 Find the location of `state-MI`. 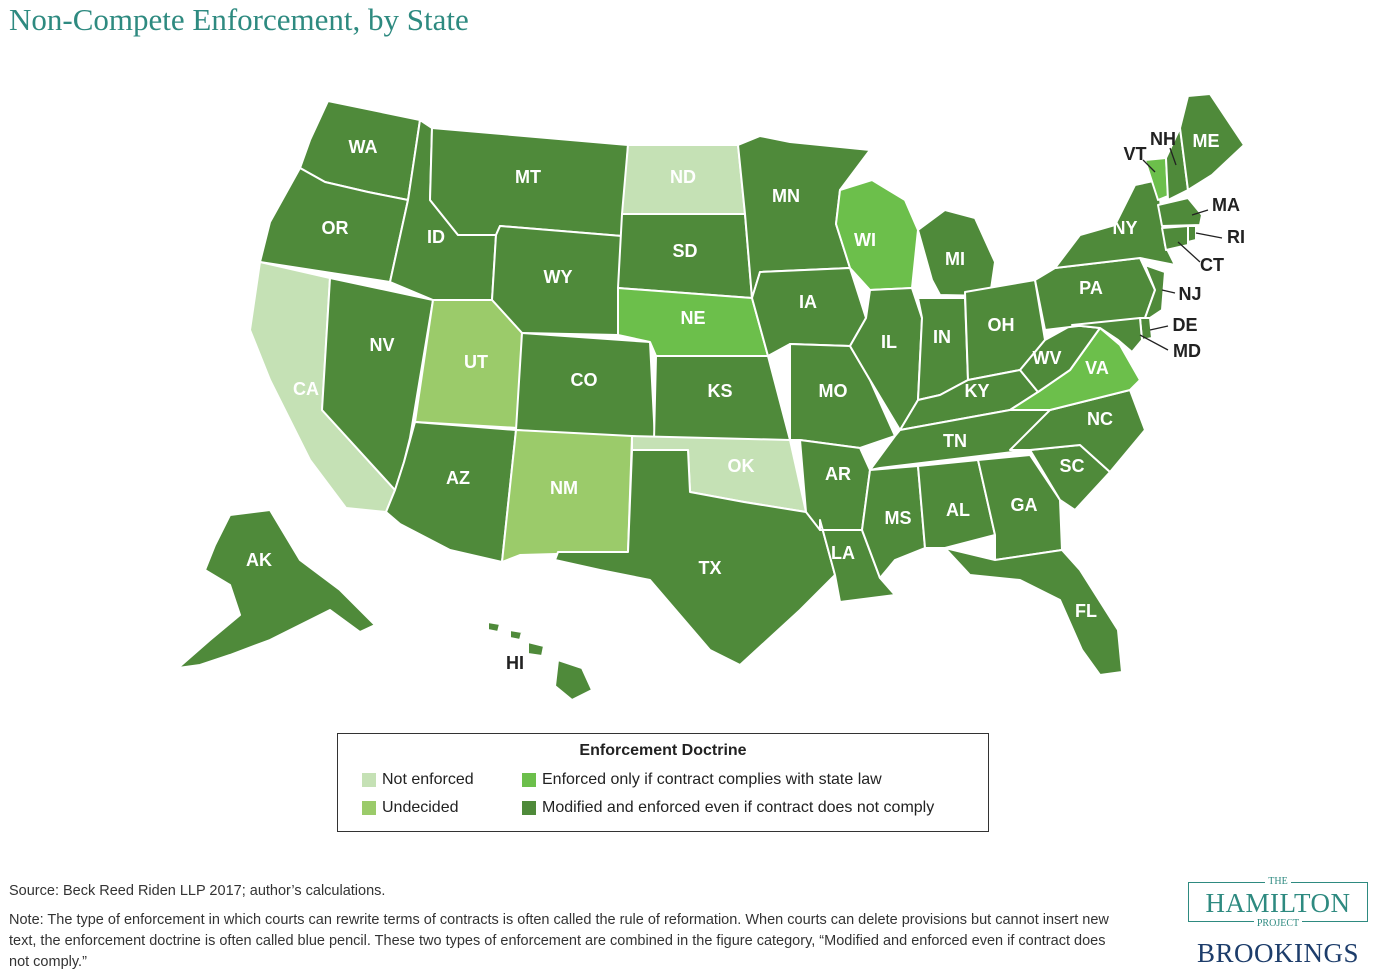

state-MI is located at coordinates (956, 253).